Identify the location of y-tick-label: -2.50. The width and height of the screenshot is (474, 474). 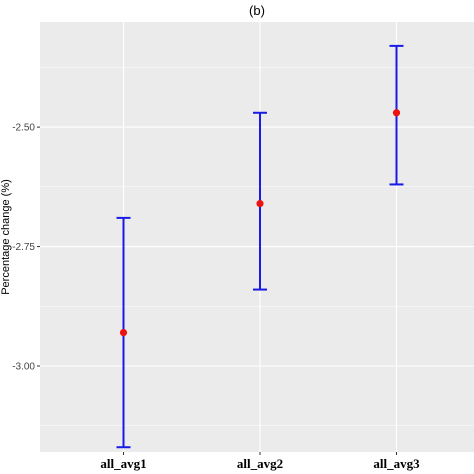
(23, 128).